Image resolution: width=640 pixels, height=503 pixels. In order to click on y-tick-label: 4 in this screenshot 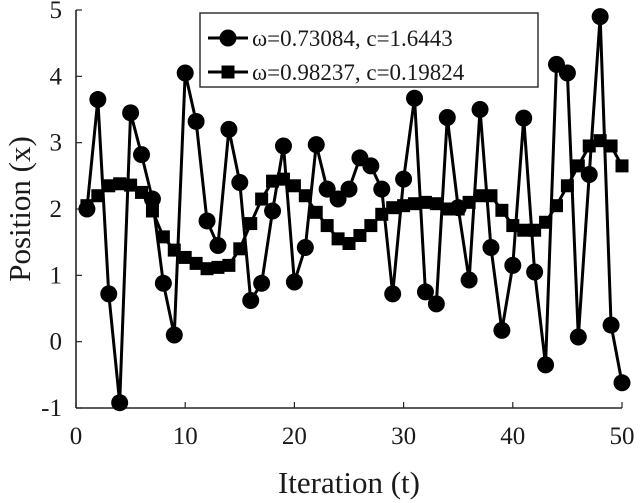, I will do `click(56, 76)`.